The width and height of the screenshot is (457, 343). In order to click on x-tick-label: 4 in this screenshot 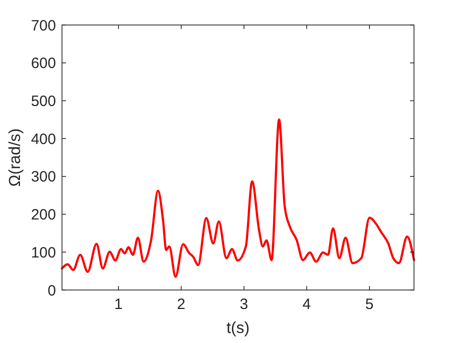, I will do `click(306, 304)`.